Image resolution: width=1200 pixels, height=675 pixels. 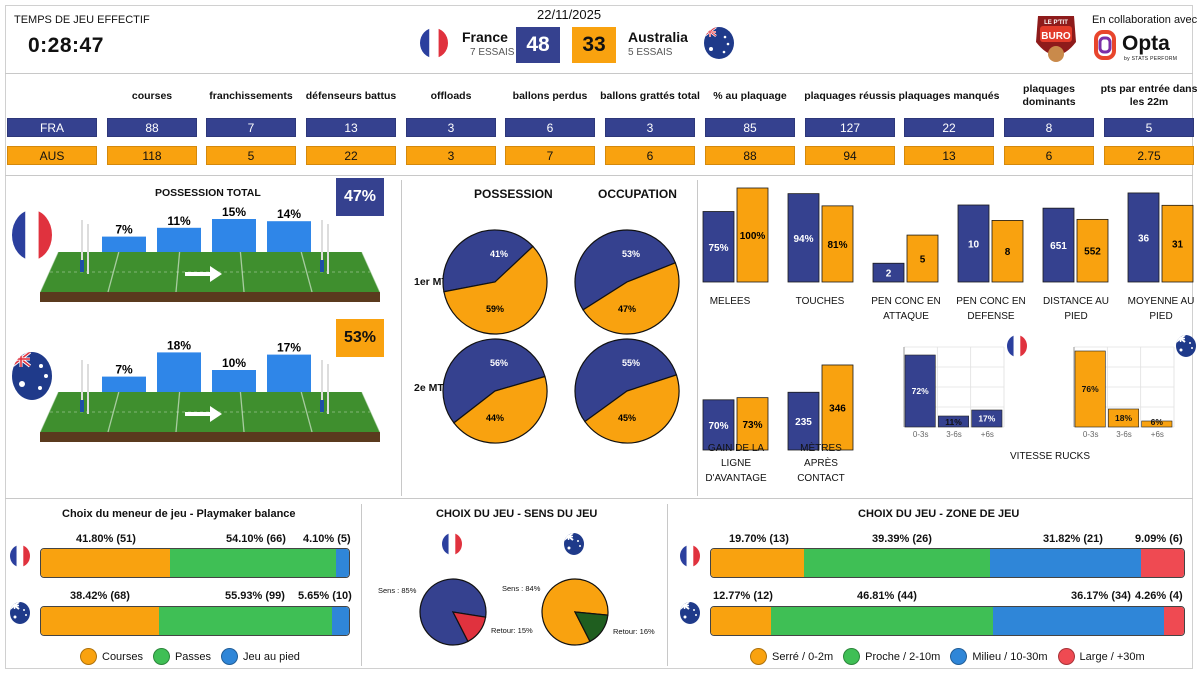 I want to click on buro-logo: LE P'TIT BURO, so click(x=1056, y=40).